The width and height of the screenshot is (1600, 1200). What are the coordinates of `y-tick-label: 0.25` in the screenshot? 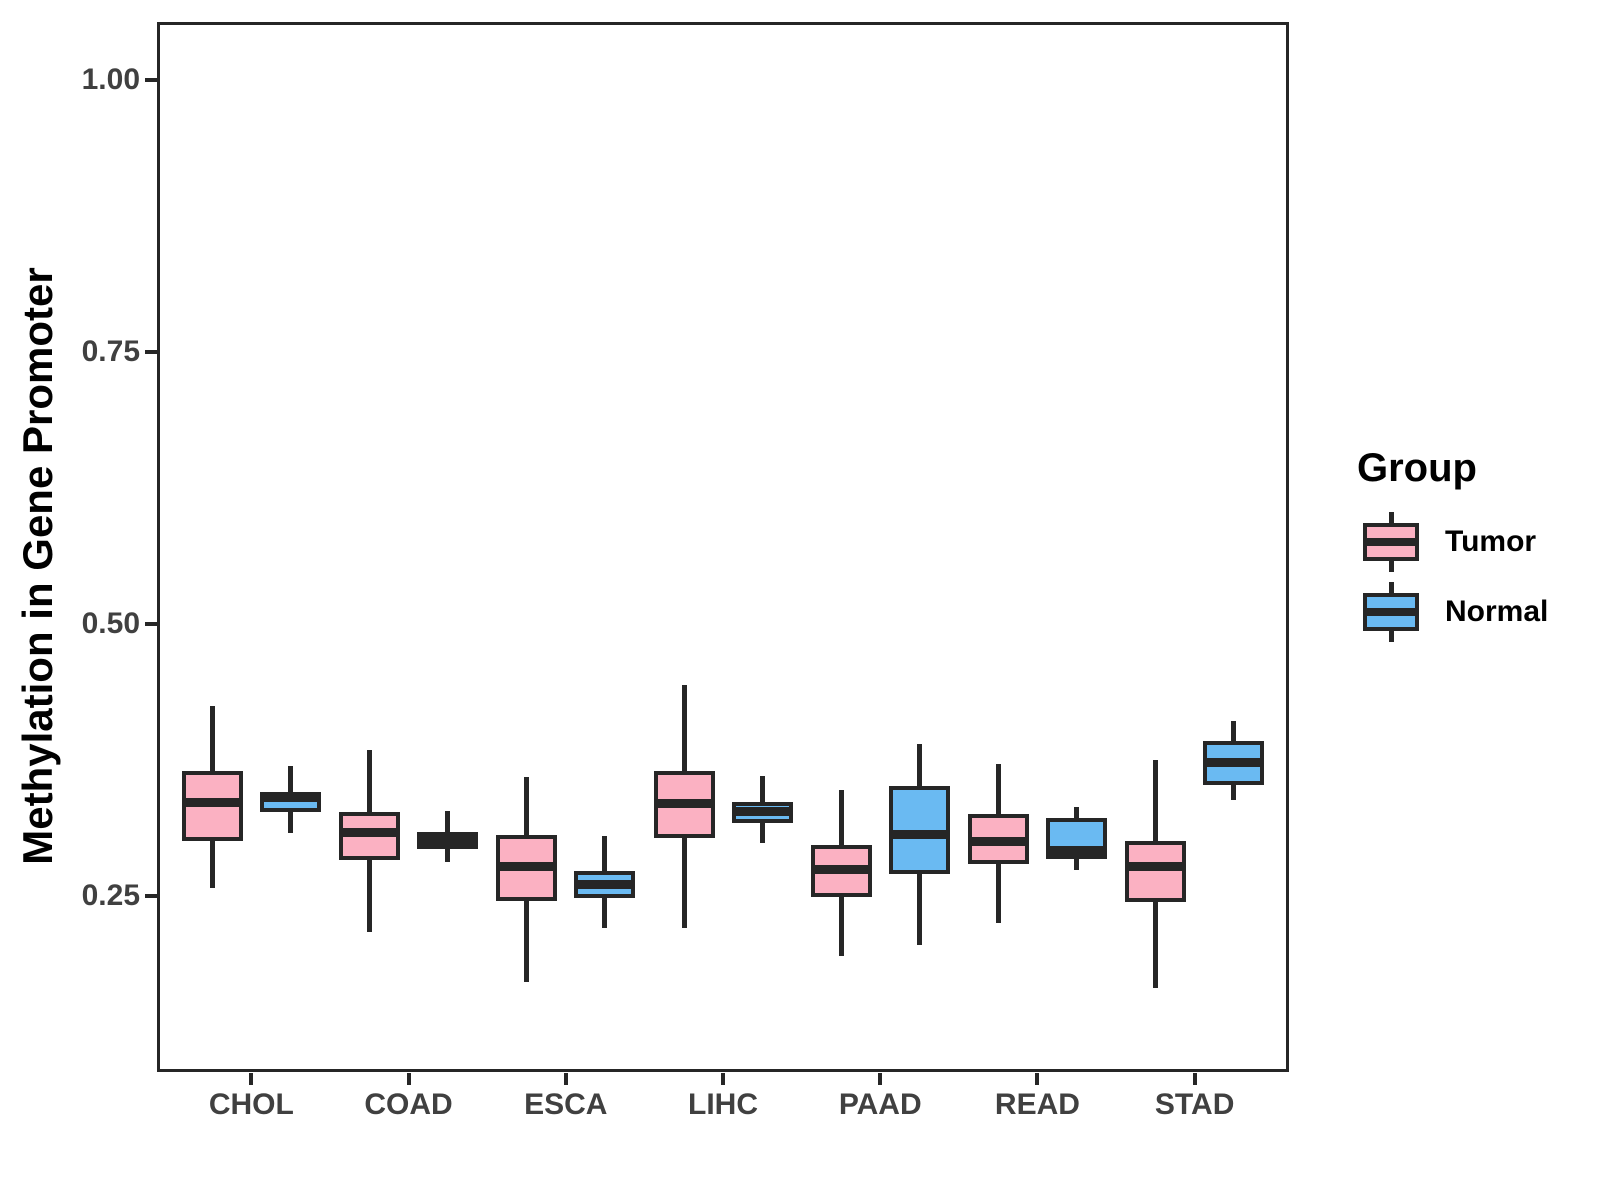 It's located at (110, 895).